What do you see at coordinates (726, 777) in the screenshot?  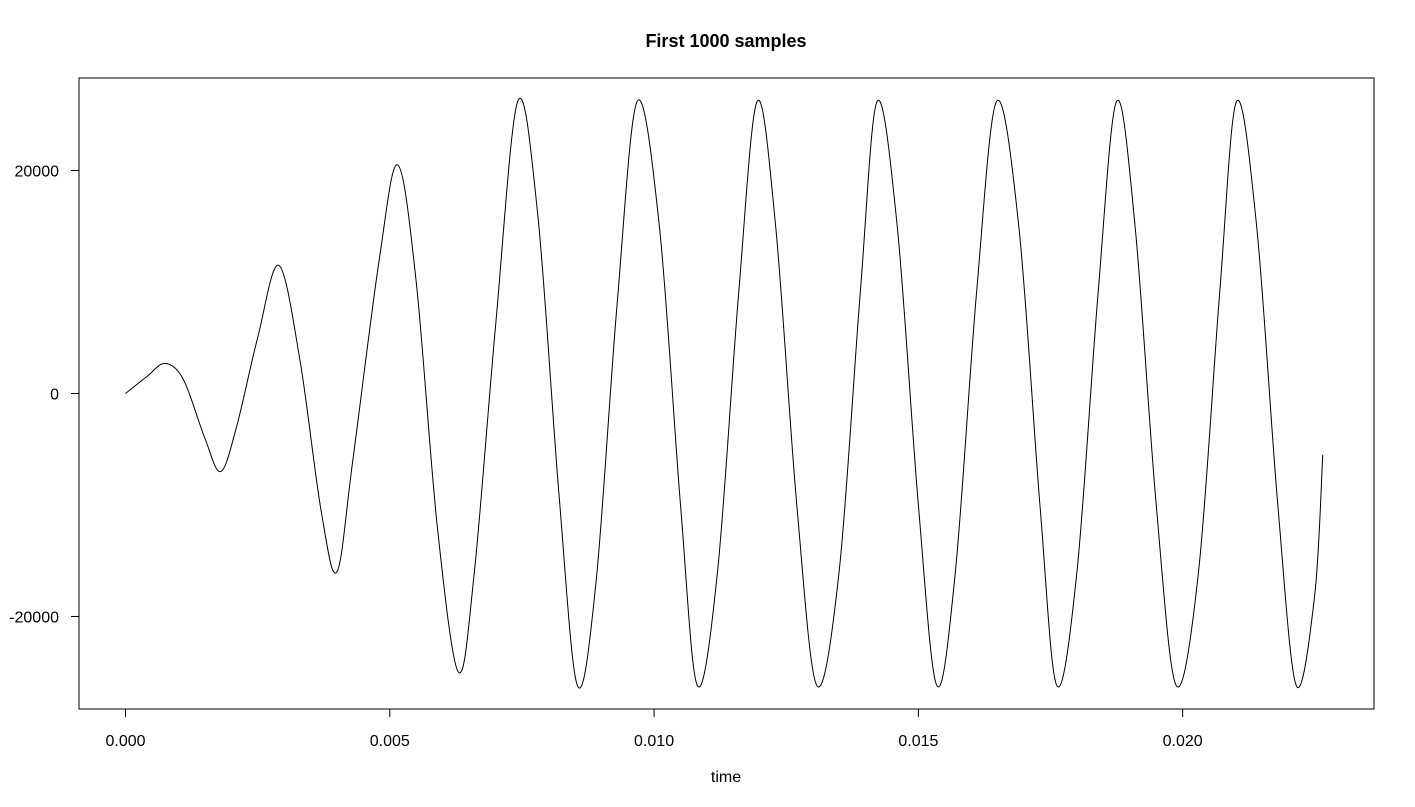 I see `x-axis-title: time` at bounding box center [726, 777].